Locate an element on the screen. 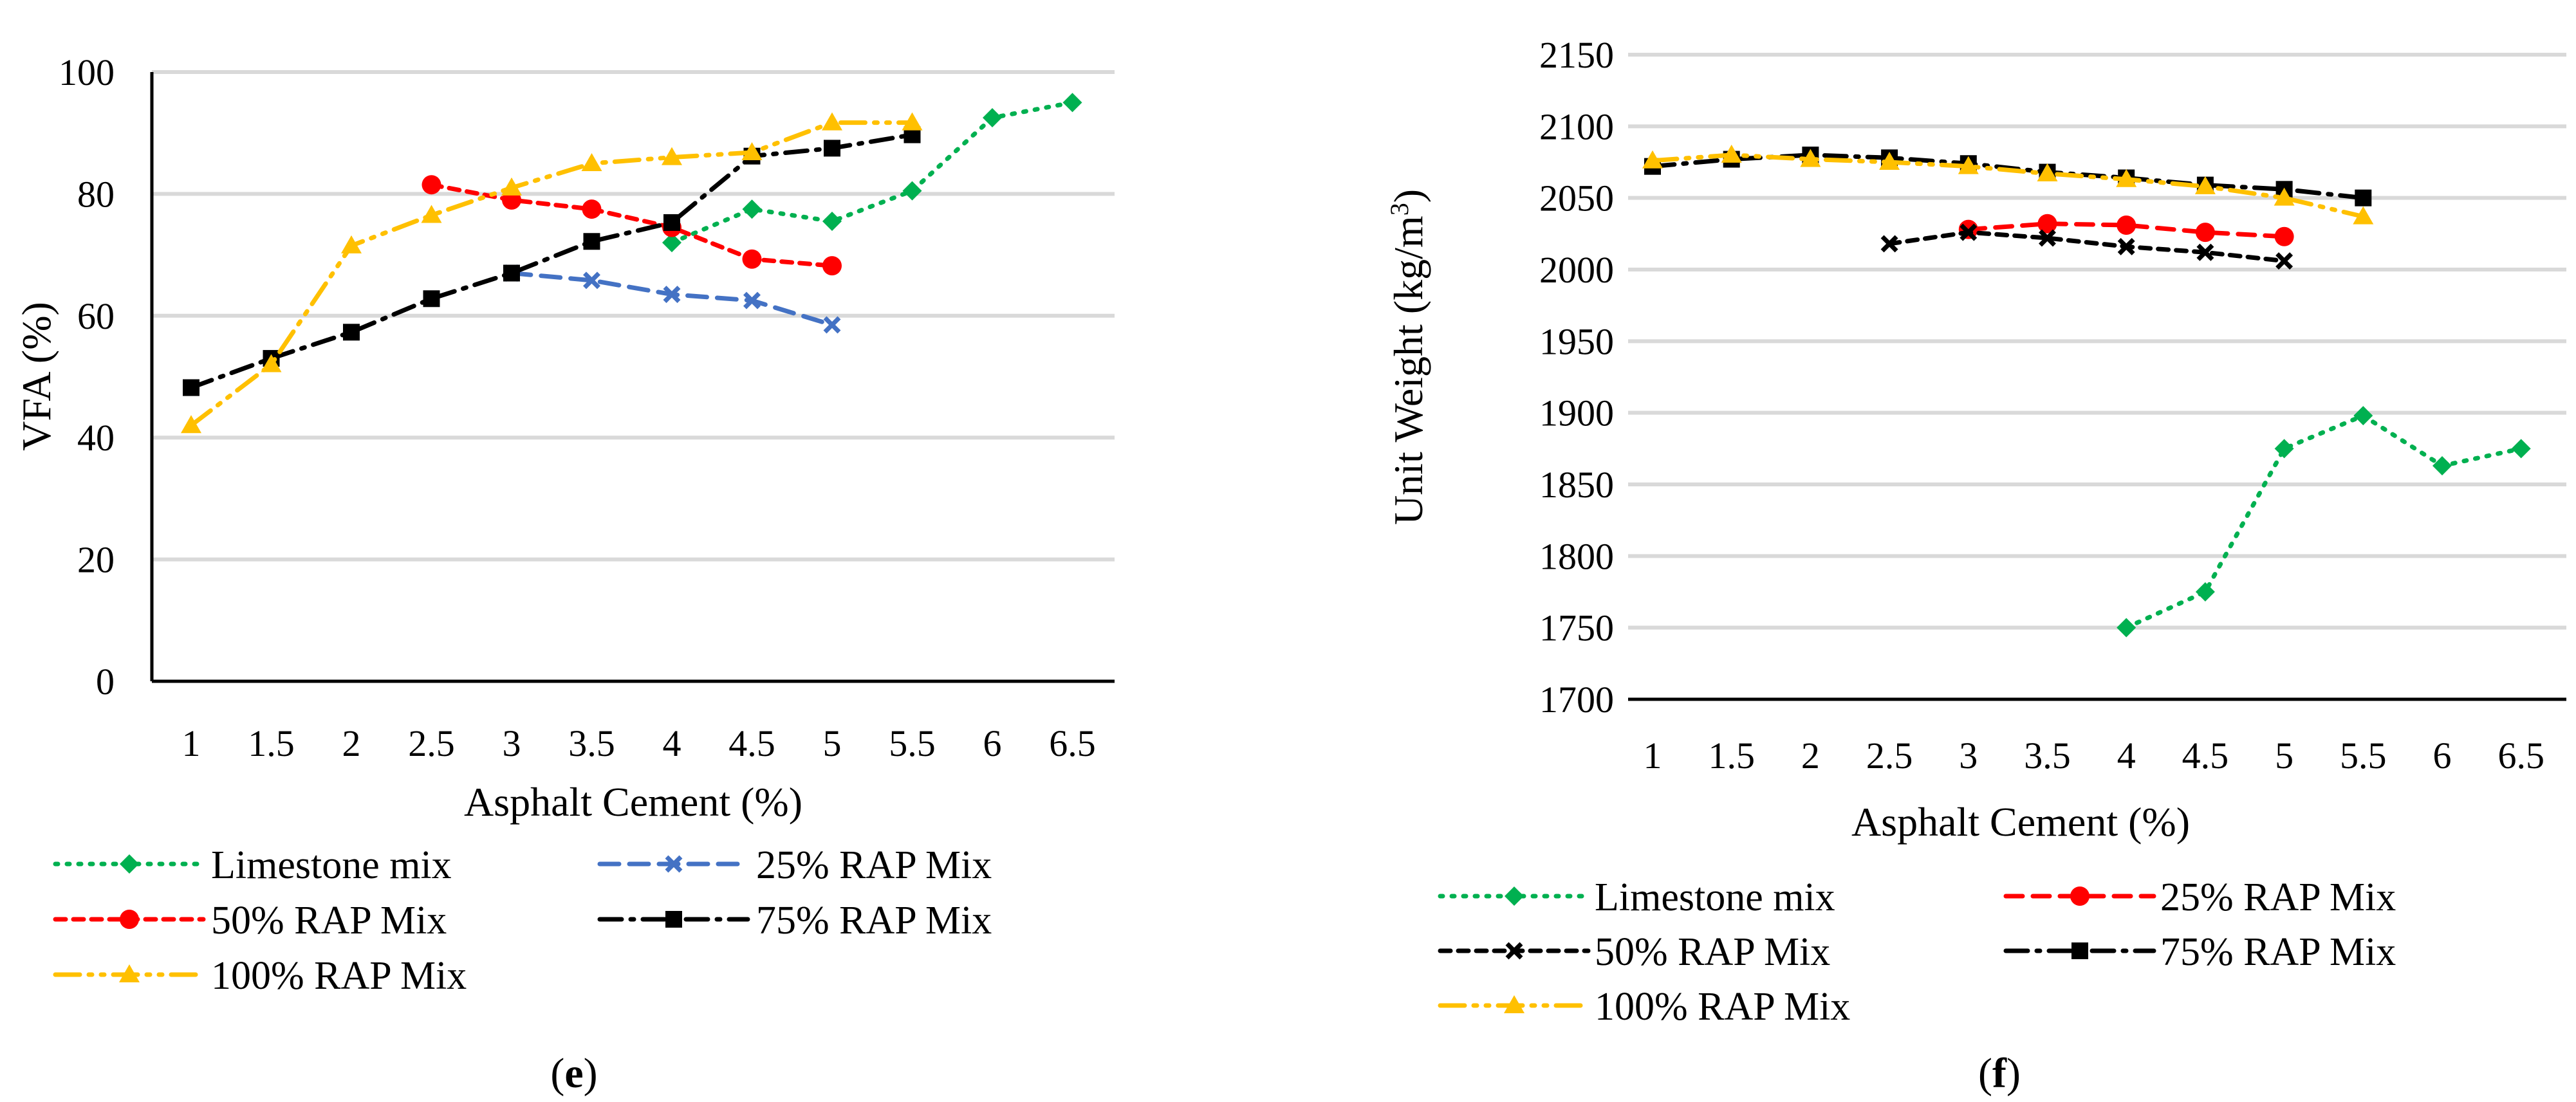  legend-e-rap100: 100% RAP Mix is located at coordinates (260, 976).